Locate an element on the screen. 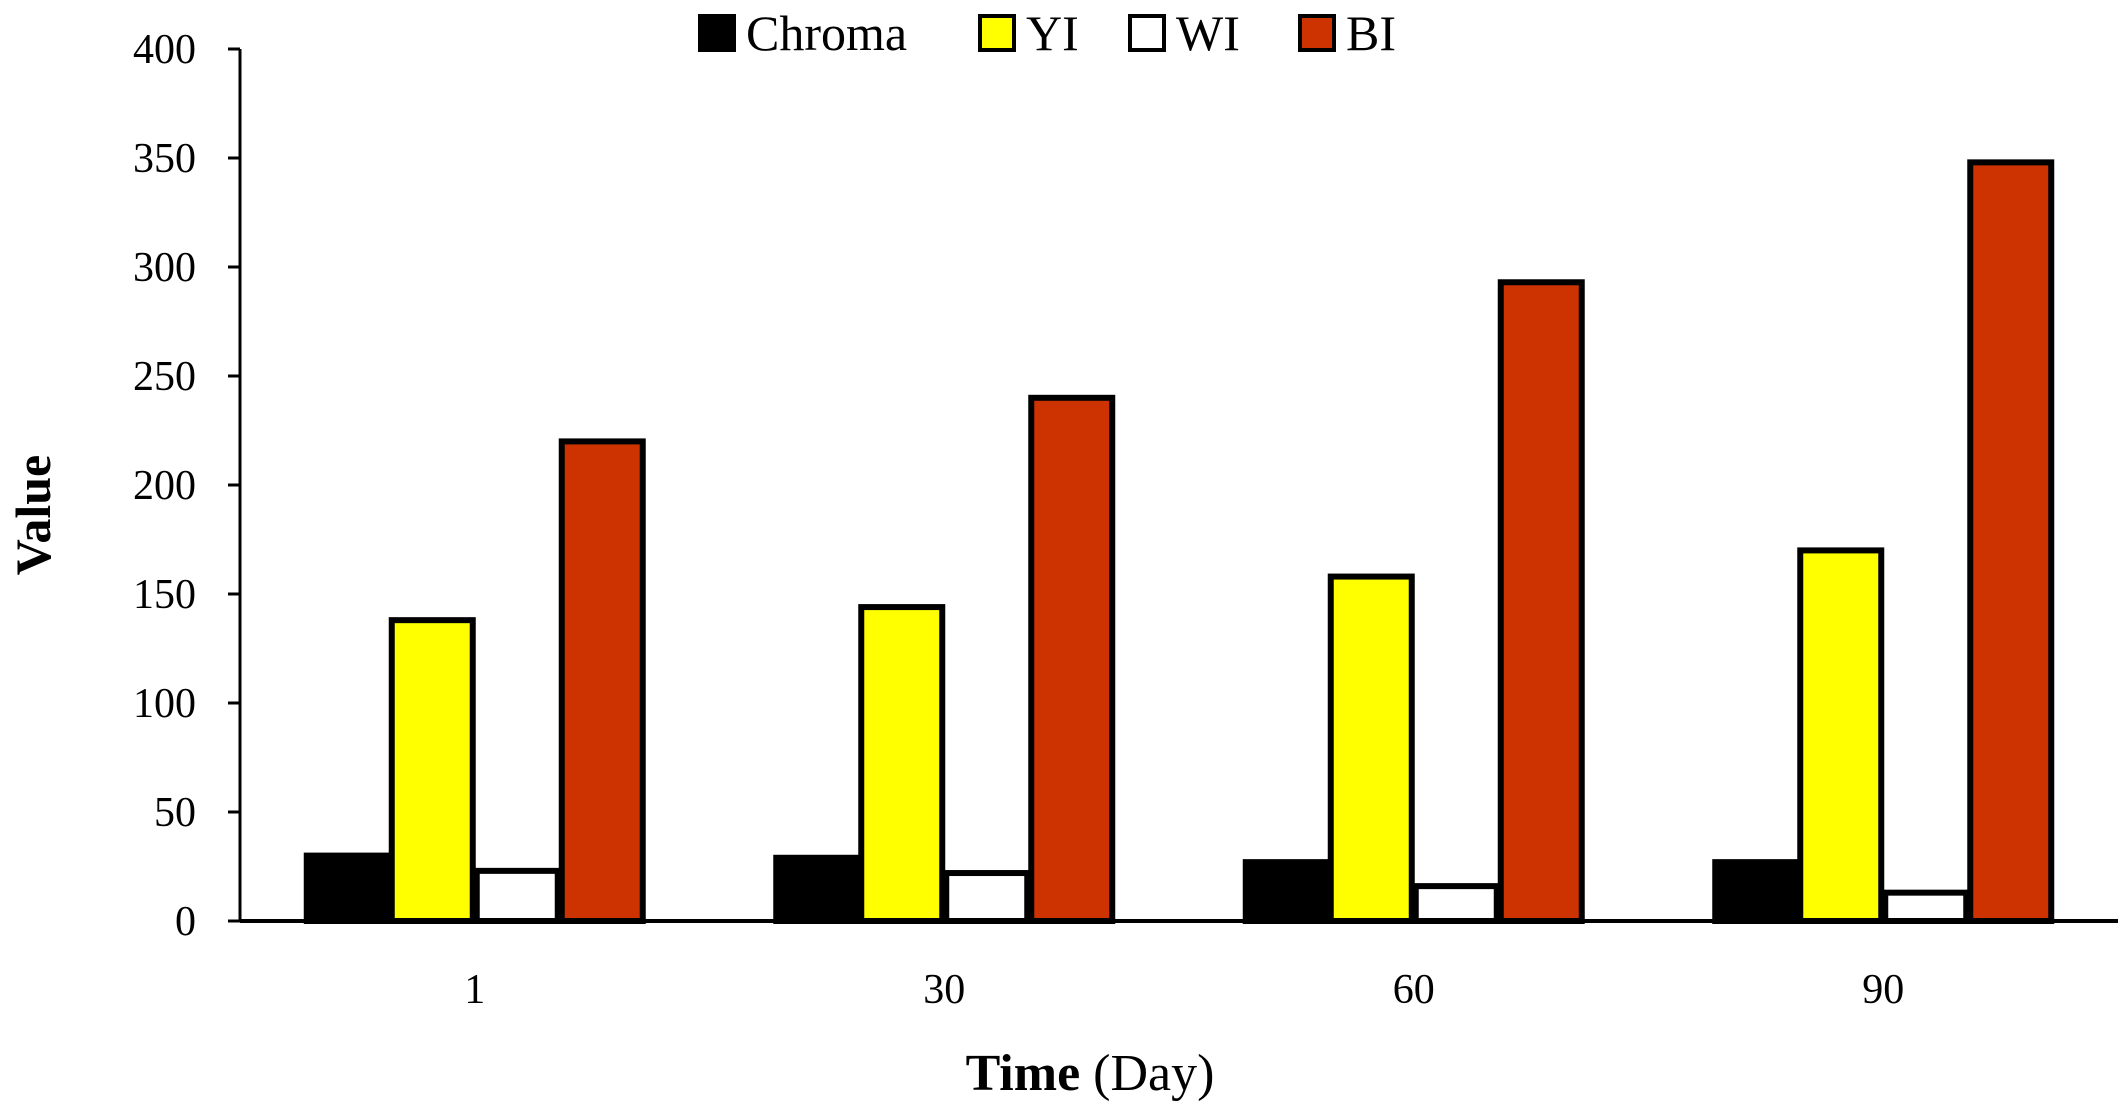 The height and width of the screenshot is (1111, 2128). y-tick-label: 50 is located at coordinates (175, 813).